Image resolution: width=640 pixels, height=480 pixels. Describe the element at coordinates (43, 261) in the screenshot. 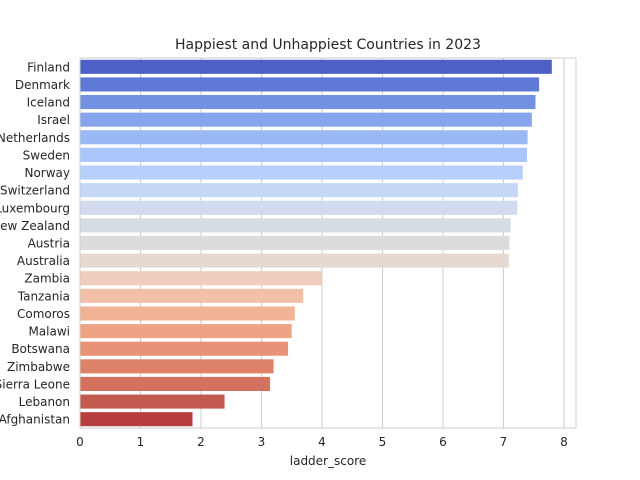

I see `y-tick-label: Australia` at that location.